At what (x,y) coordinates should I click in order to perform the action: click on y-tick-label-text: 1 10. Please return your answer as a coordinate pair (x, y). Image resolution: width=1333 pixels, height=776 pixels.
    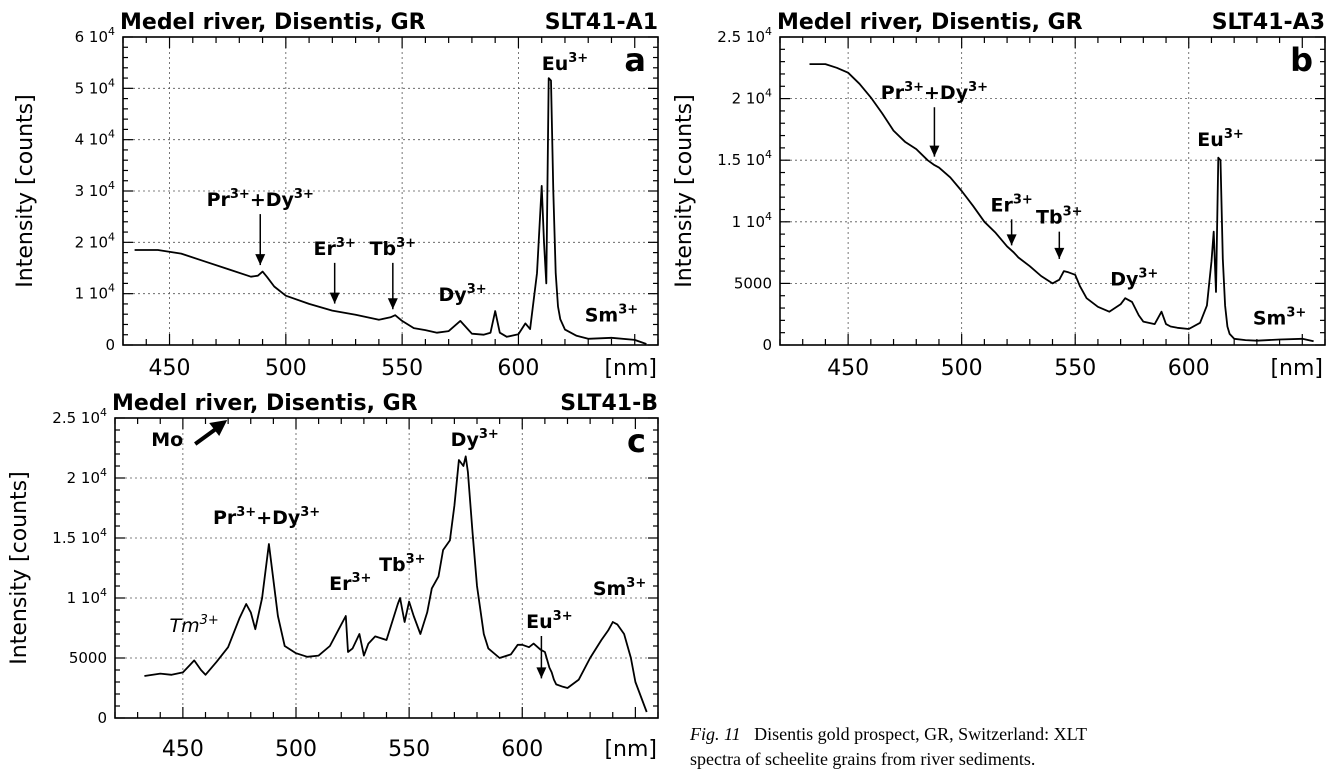
    Looking at the image, I should click on (83, 598).